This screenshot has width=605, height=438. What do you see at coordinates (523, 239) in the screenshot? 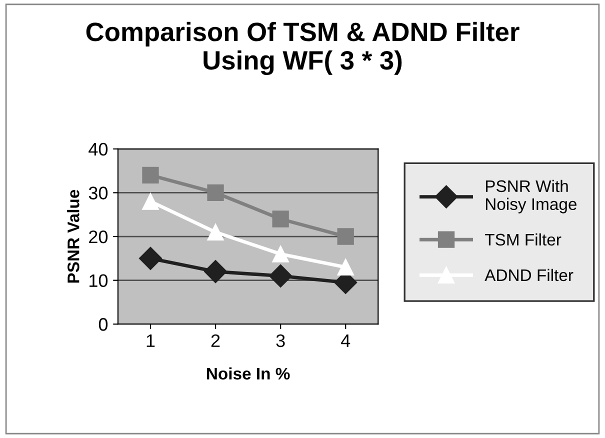
I see `legend-label: TSM Filter` at bounding box center [523, 239].